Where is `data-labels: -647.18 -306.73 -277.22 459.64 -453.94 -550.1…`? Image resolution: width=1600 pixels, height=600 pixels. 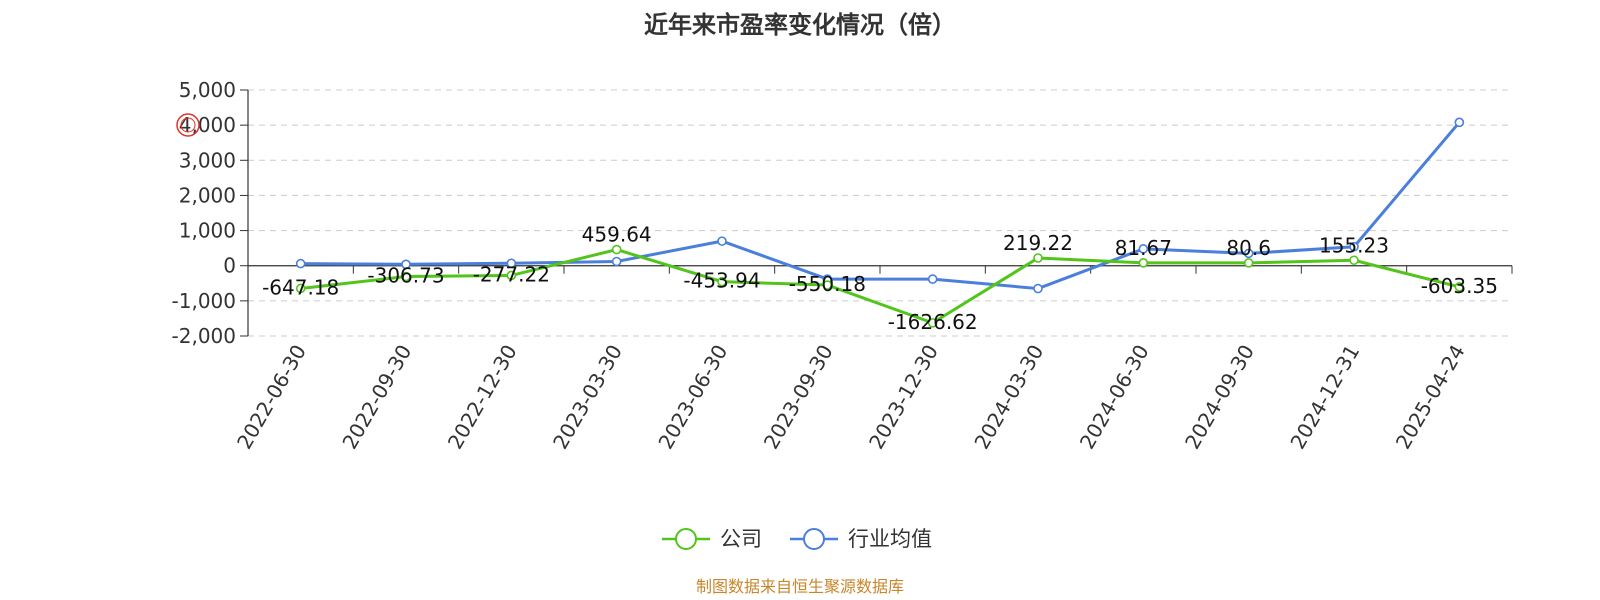
data-labels: -647.18 -306.73 -277.22 459.64 -453.94 -550.1… is located at coordinates (880, 278).